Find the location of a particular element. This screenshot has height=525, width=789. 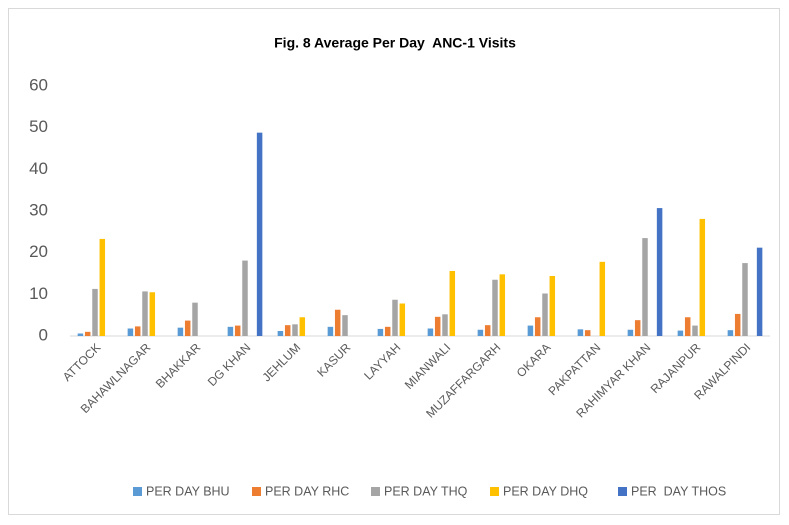

legend-label: PER DAY DHQ is located at coordinates (545, 491).